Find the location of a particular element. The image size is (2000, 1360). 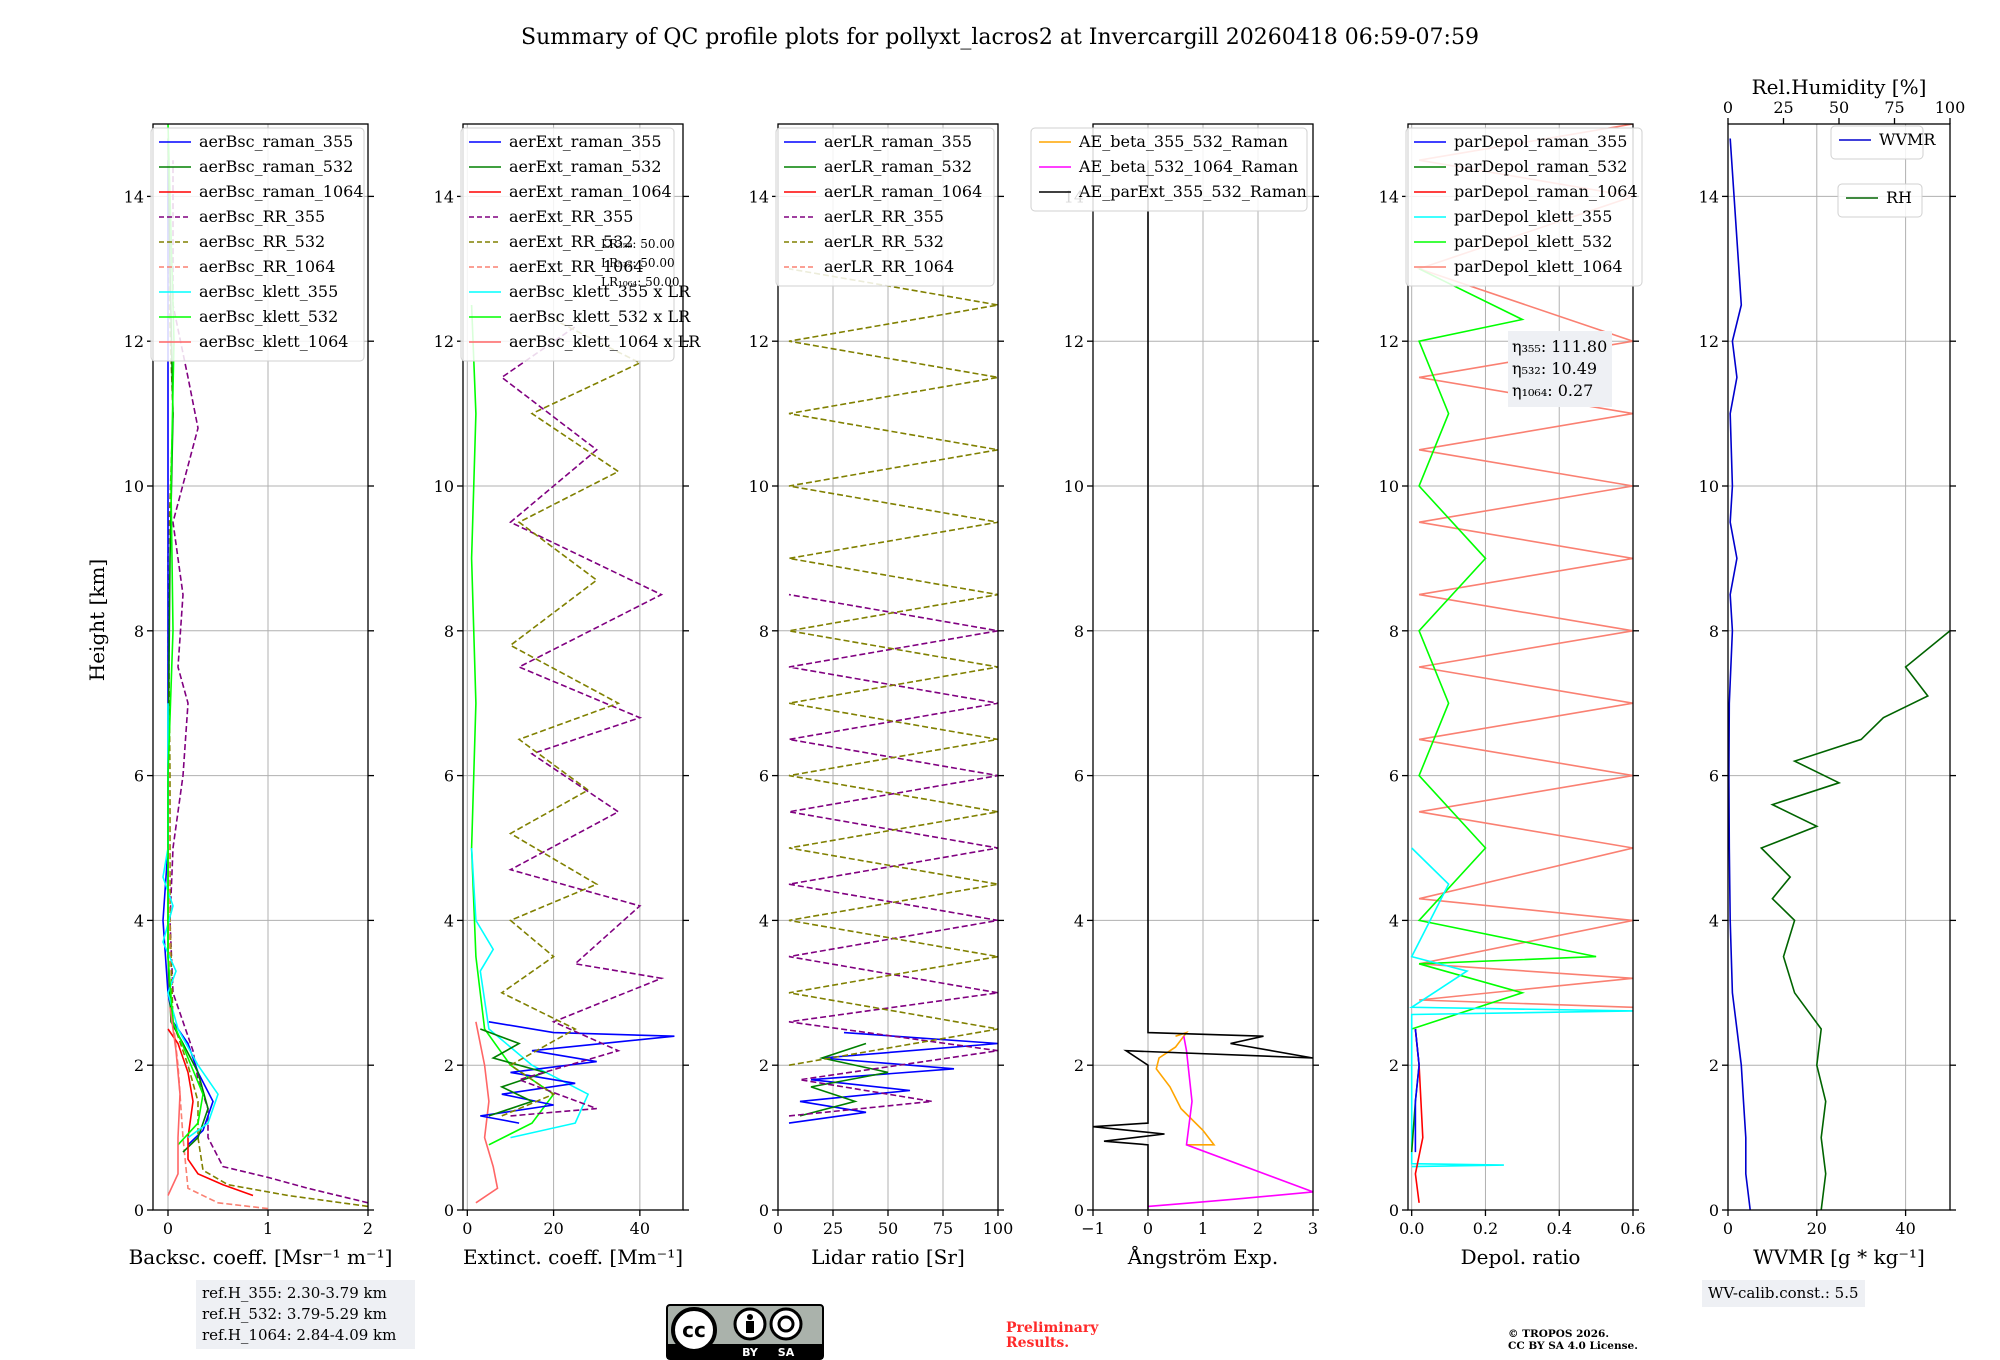

x-tick-label: 25 is located at coordinates (833, 1228).